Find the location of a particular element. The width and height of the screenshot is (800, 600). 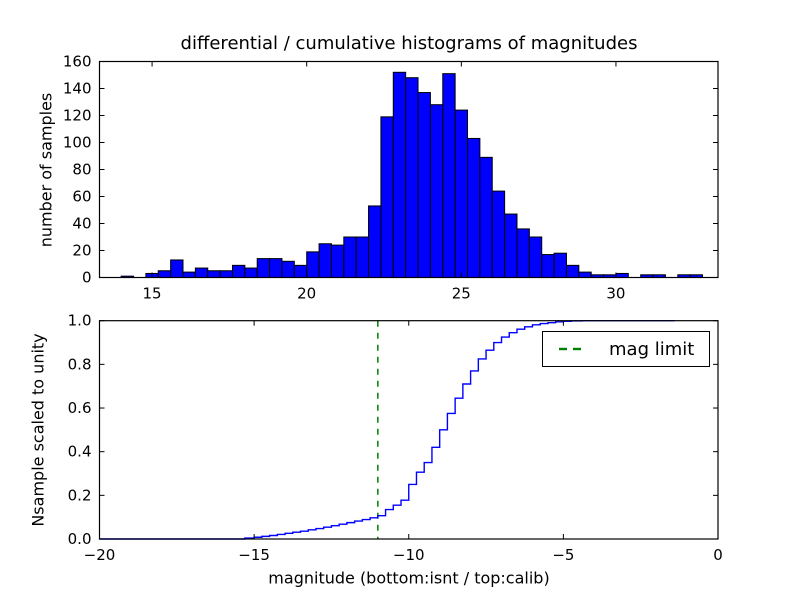

y-tick-label: 1.0 is located at coordinates (80, 321).